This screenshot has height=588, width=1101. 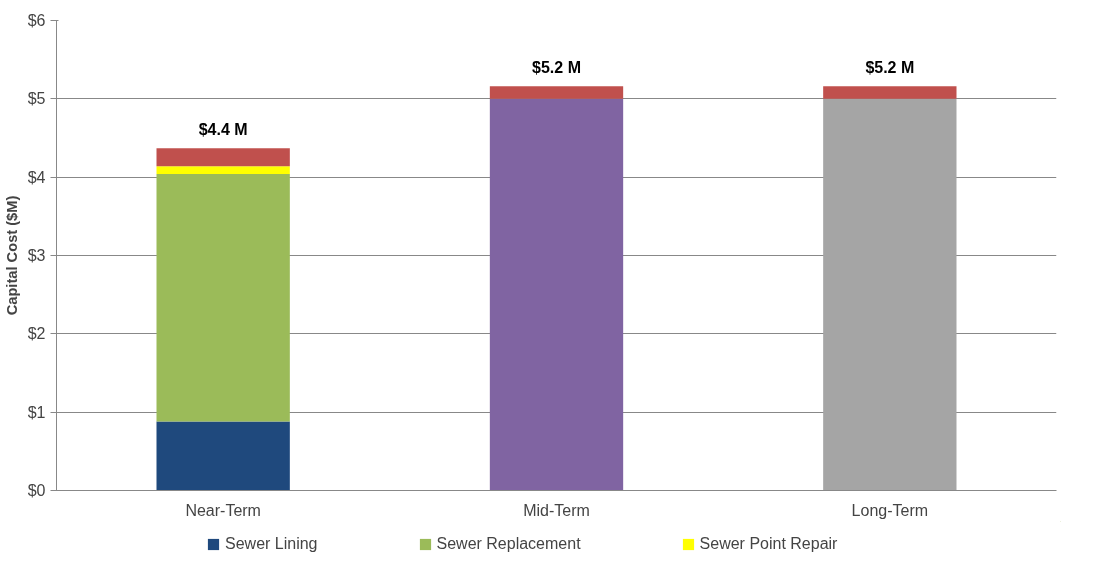 I want to click on x-tick-label: Mid-Term, so click(x=556, y=510).